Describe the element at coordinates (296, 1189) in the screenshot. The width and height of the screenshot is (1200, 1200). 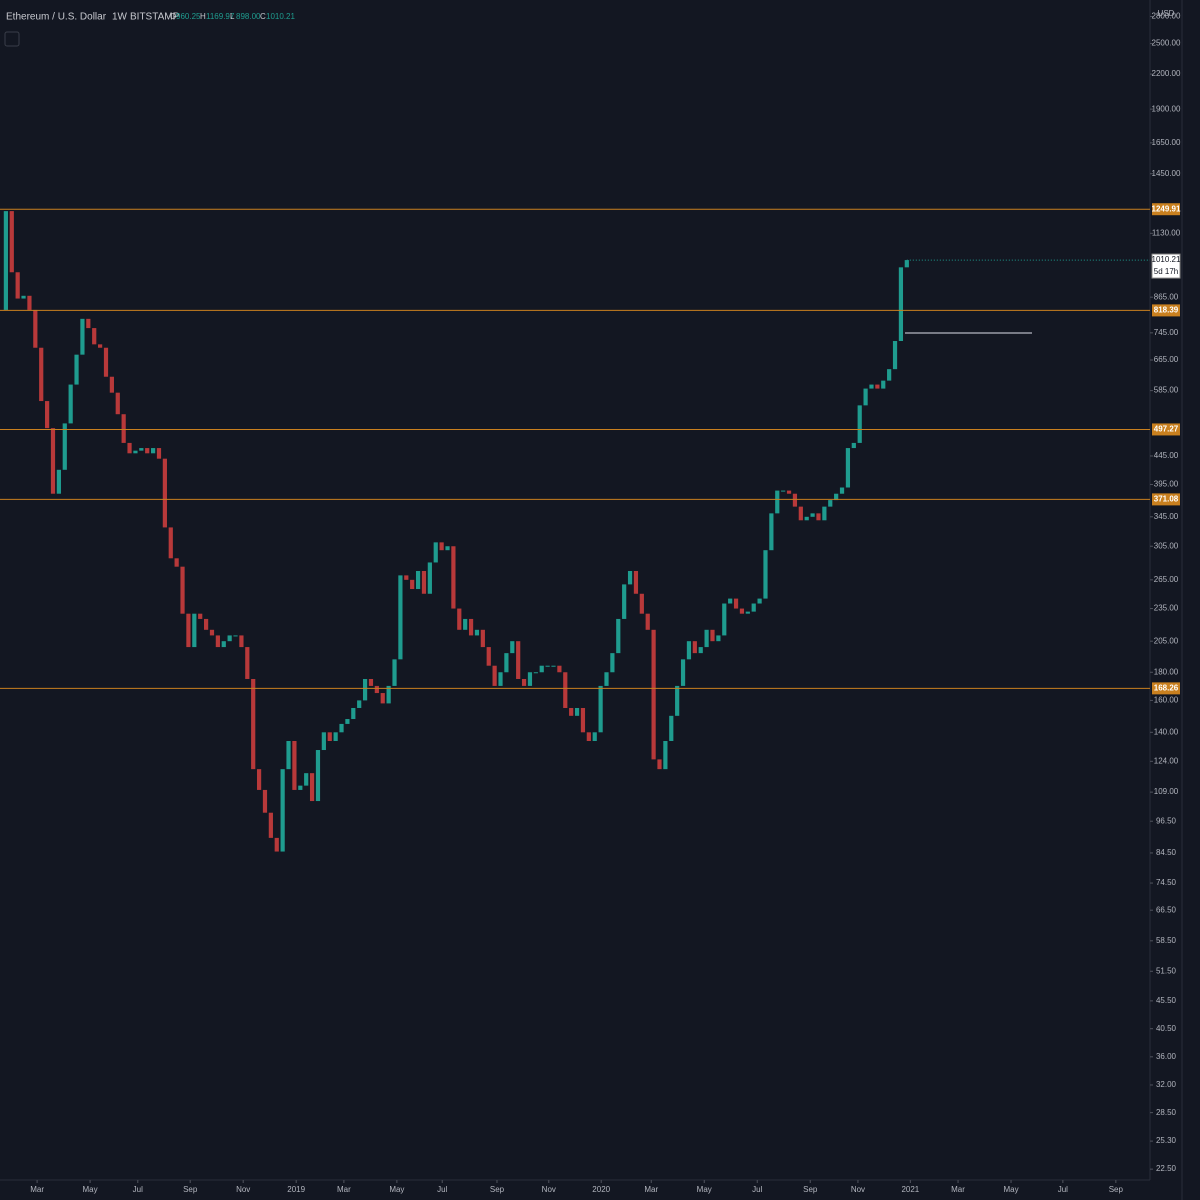
I see `x-tick-label: 2019` at that location.